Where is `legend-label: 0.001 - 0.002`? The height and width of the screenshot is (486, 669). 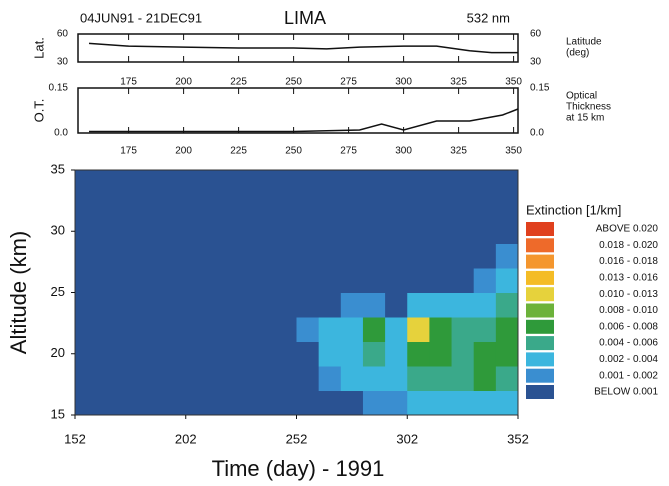 legend-label: 0.001 - 0.002 is located at coordinates (628, 375).